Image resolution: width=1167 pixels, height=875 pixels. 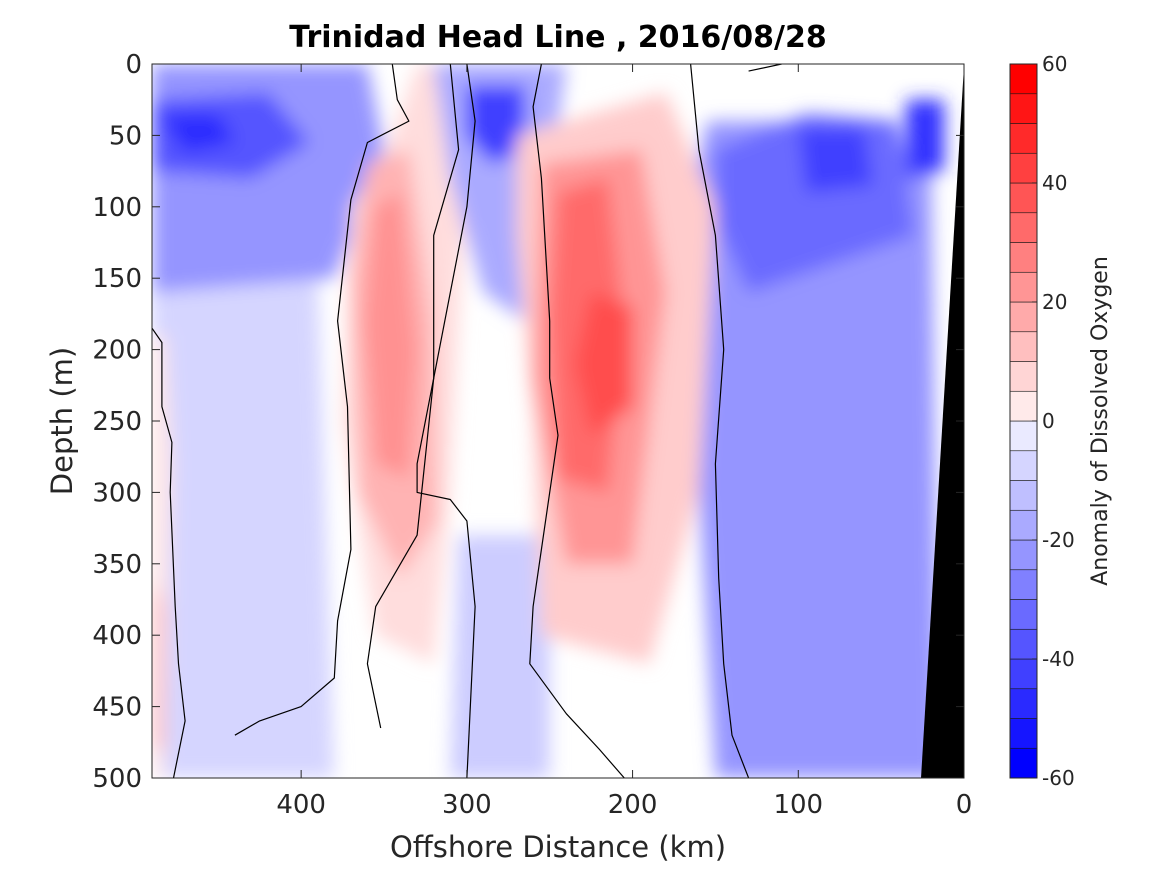 What do you see at coordinates (1054, 64) in the screenshot?
I see `colorbar-tick-label: 60` at bounding box center [1054, 64].